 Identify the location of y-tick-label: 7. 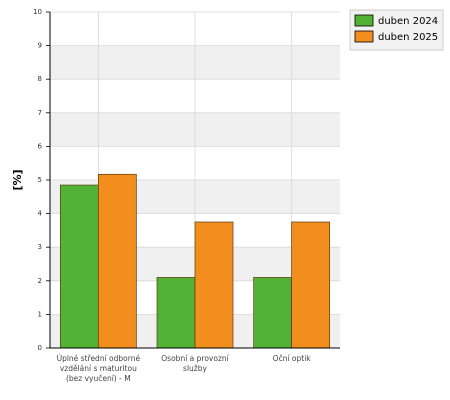
(40, 113).